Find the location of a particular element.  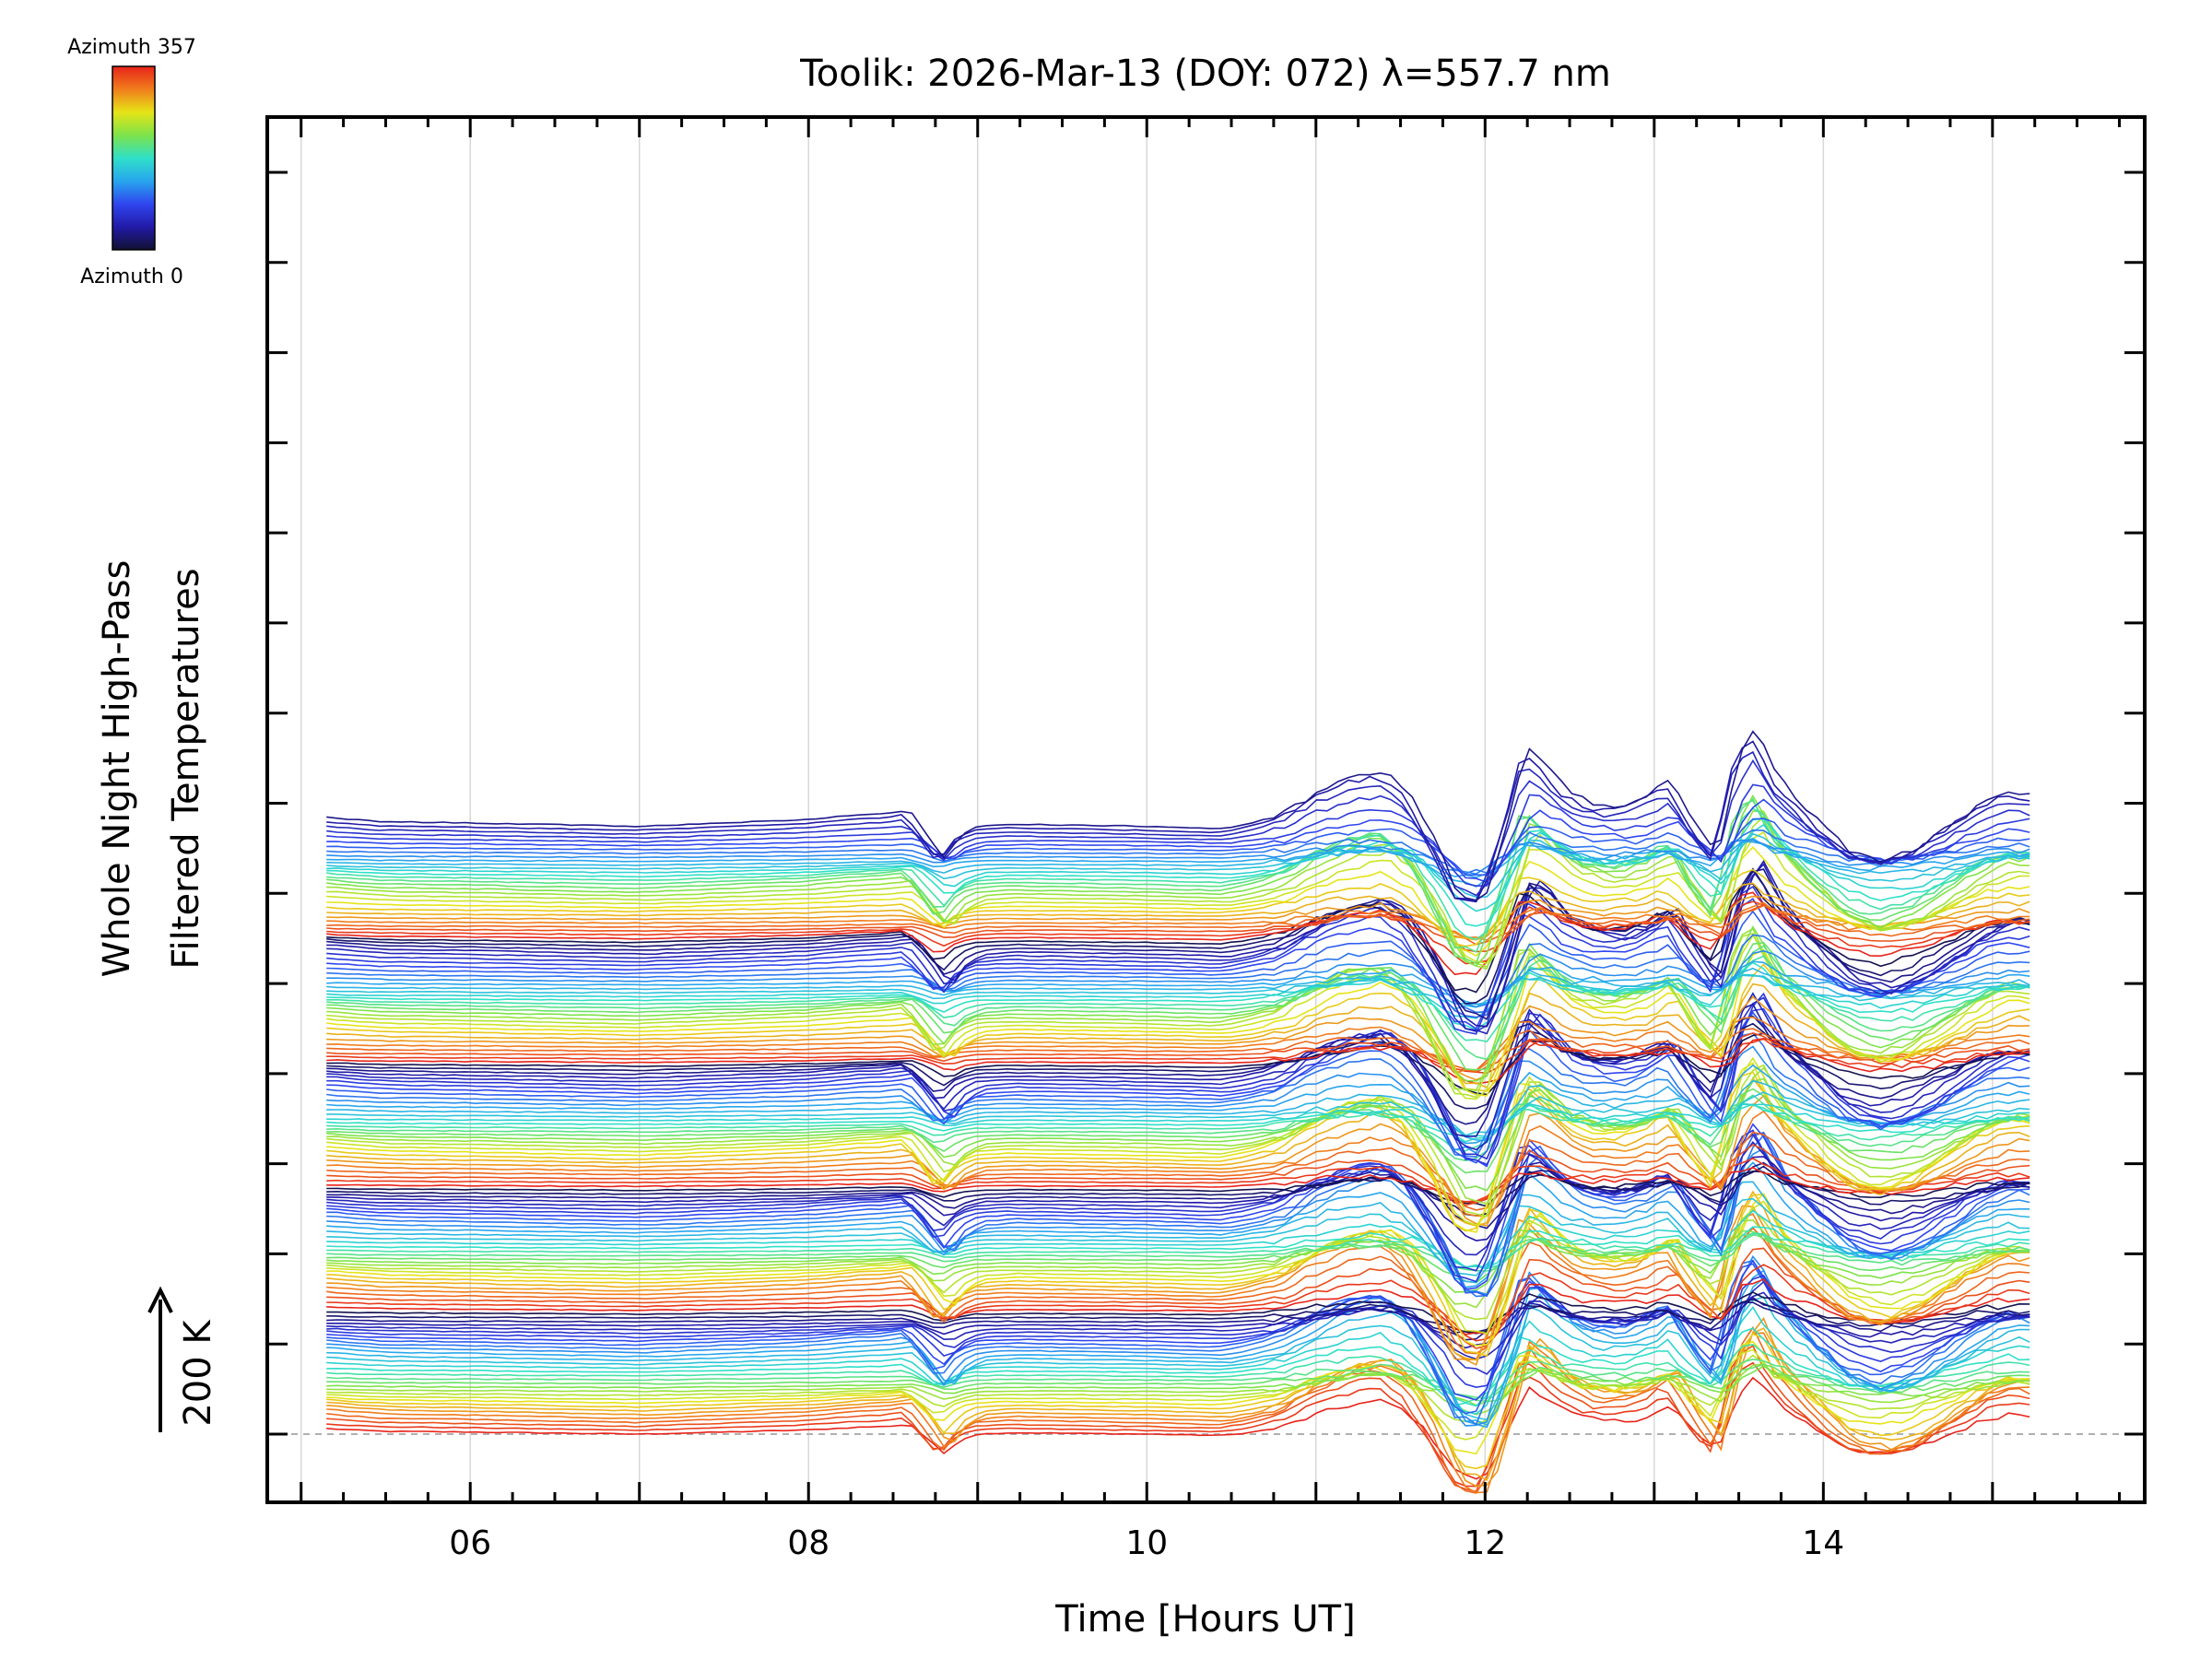

x-tick-label: 10 is located at coordinates (1146, 1543).